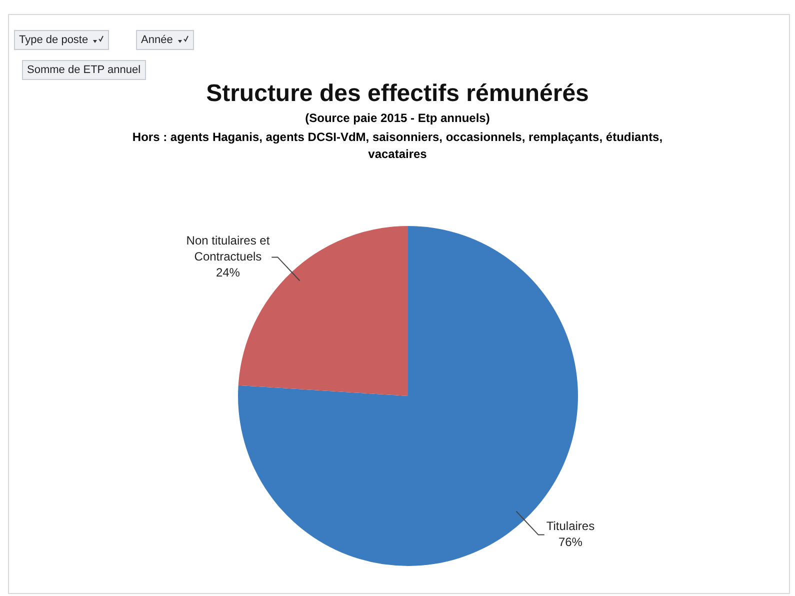 The height and width of the screenshot is (596, 795). Describe the element at coordinates (84, 70) in the screenshot. I see `text: Somme de ETP annuel` at that location.